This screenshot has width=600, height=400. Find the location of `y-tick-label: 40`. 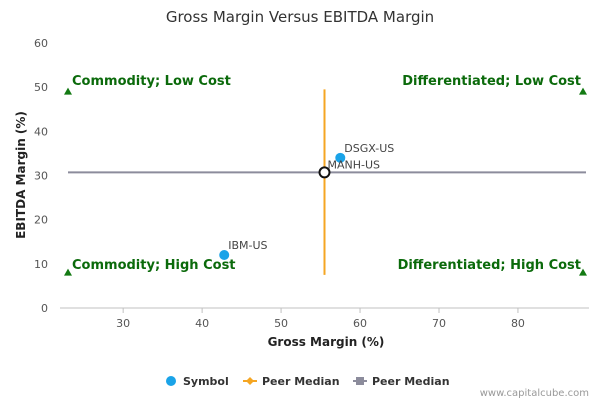

y-tick-label: 40 is located at coordinates (41, 131).